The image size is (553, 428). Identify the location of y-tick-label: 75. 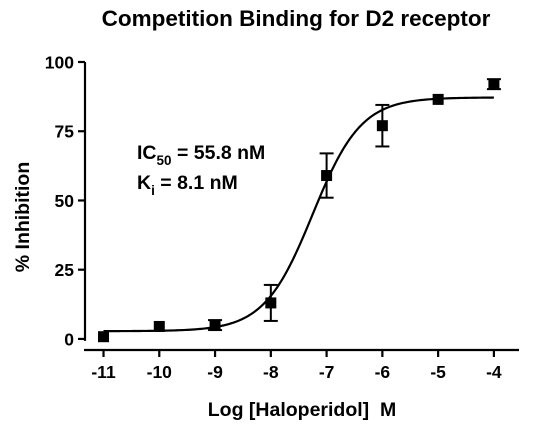
(65, 132).